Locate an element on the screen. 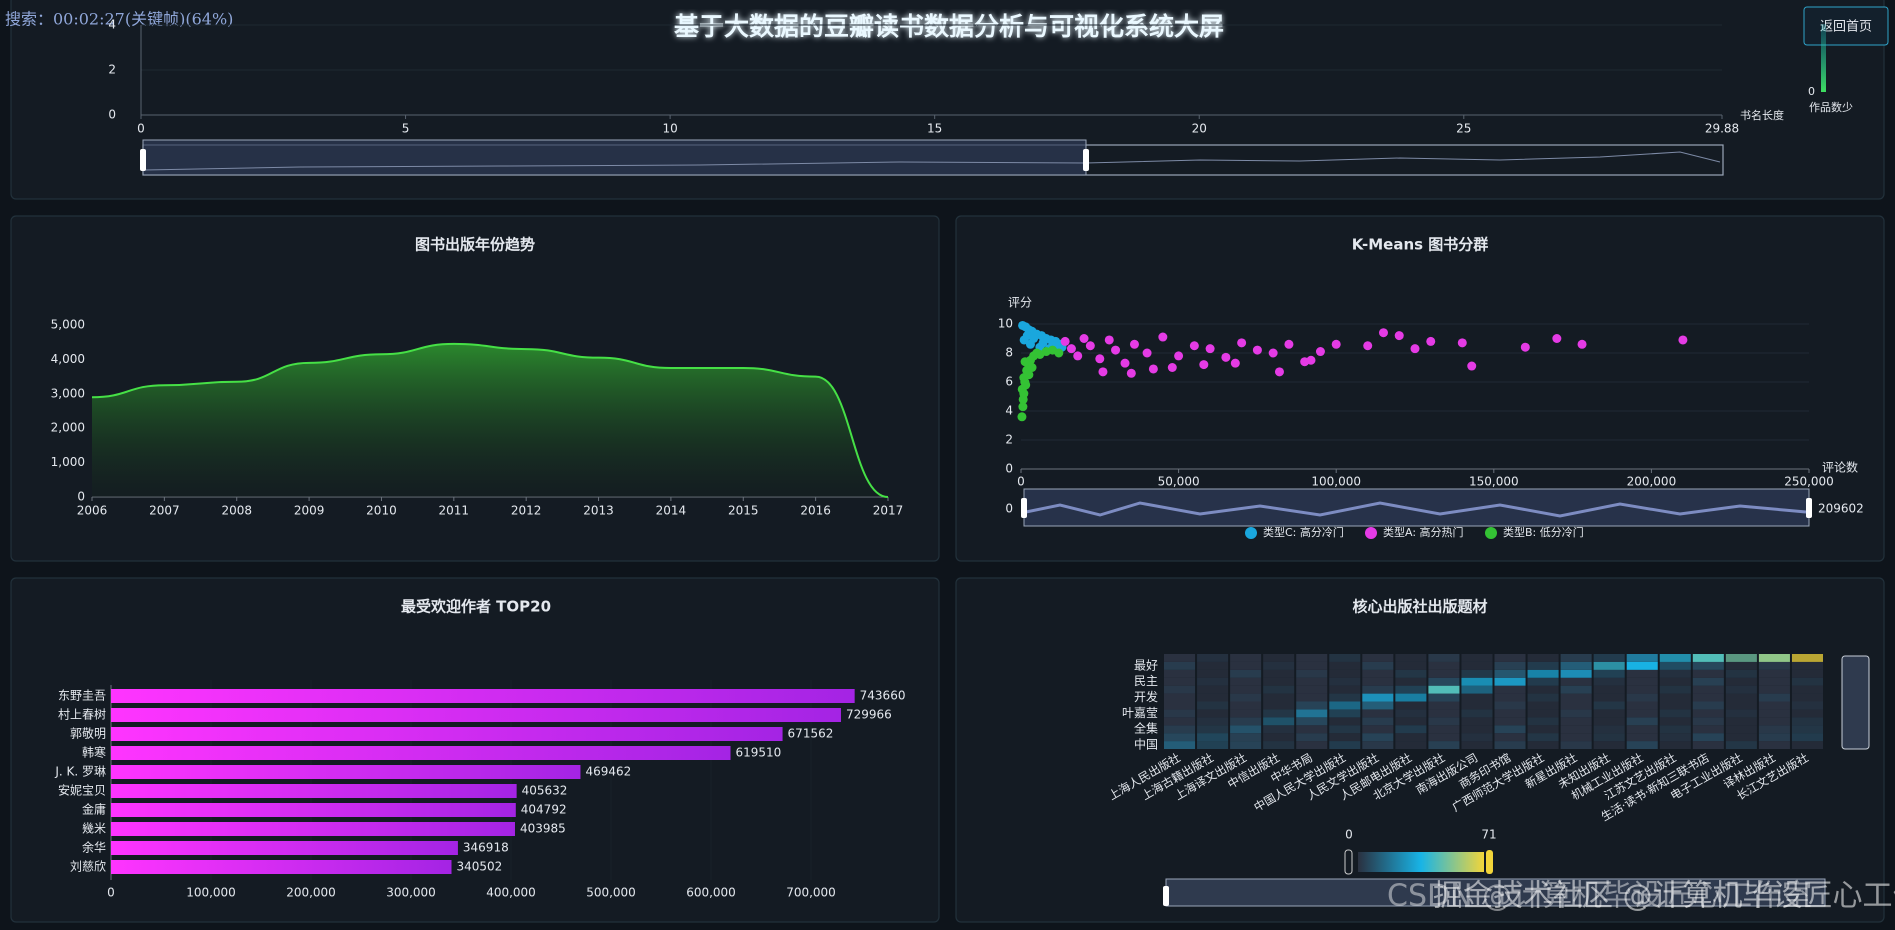 The width and height of the screenshot is (1895, 930). zoom-label: 0 is located at coordinates (1009, 509).